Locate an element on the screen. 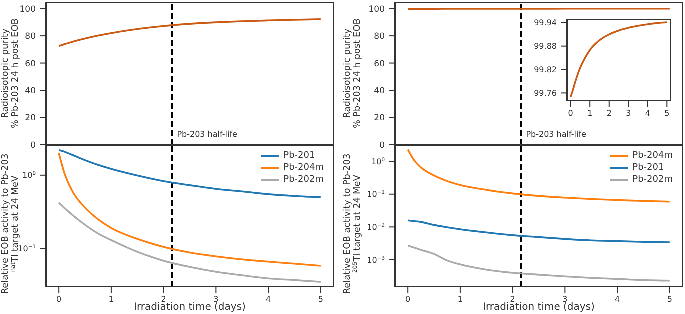 Image resolution: width=685 pixels, height=314 pixels. y-tick-label: 99.76 is located at coordinates (545, 93).